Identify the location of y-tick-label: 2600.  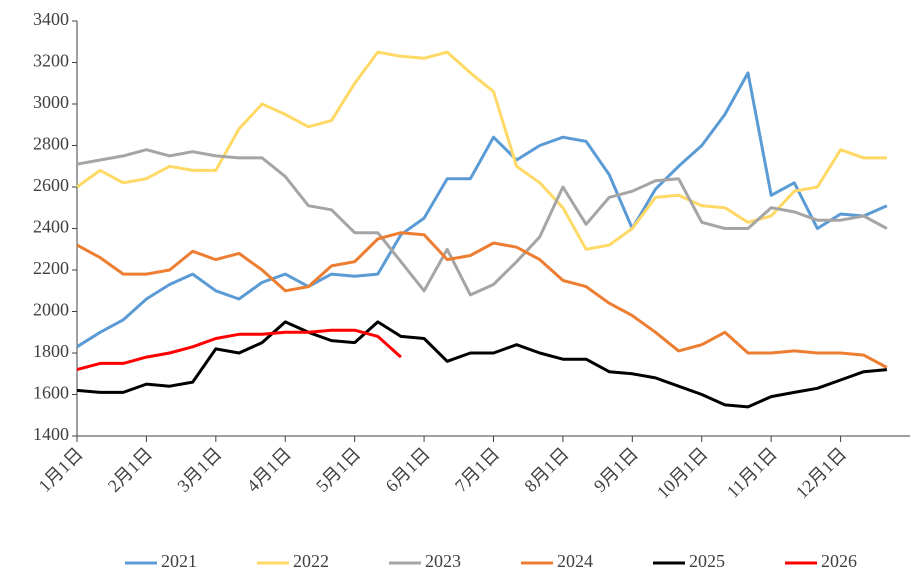
(51, 185).